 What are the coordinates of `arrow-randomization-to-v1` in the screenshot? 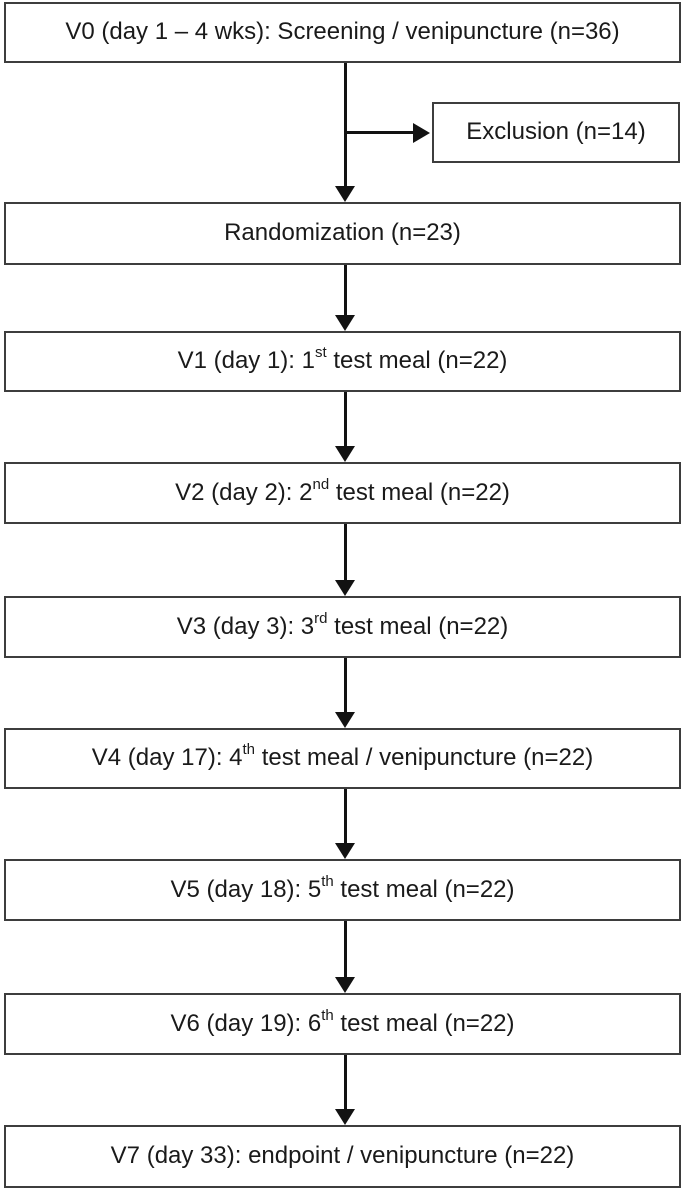 It's located at (345, 290).